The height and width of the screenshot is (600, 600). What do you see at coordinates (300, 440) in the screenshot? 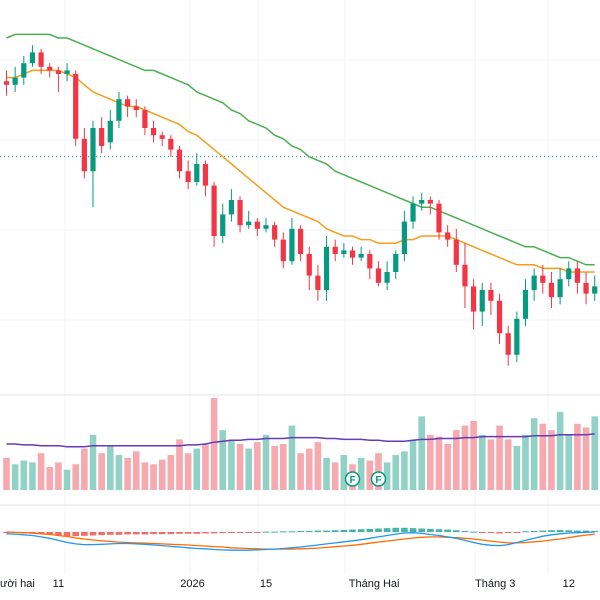
I see `volume-ma-line` at bounding box center [300, 440].